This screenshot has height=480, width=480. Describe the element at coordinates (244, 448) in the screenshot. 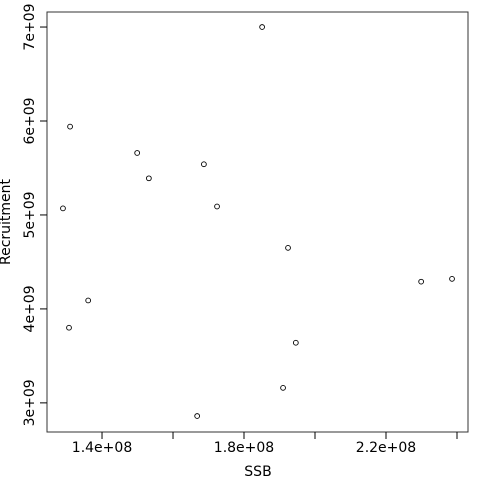

I see `x-tick-label: 1.8e+08` at that location.